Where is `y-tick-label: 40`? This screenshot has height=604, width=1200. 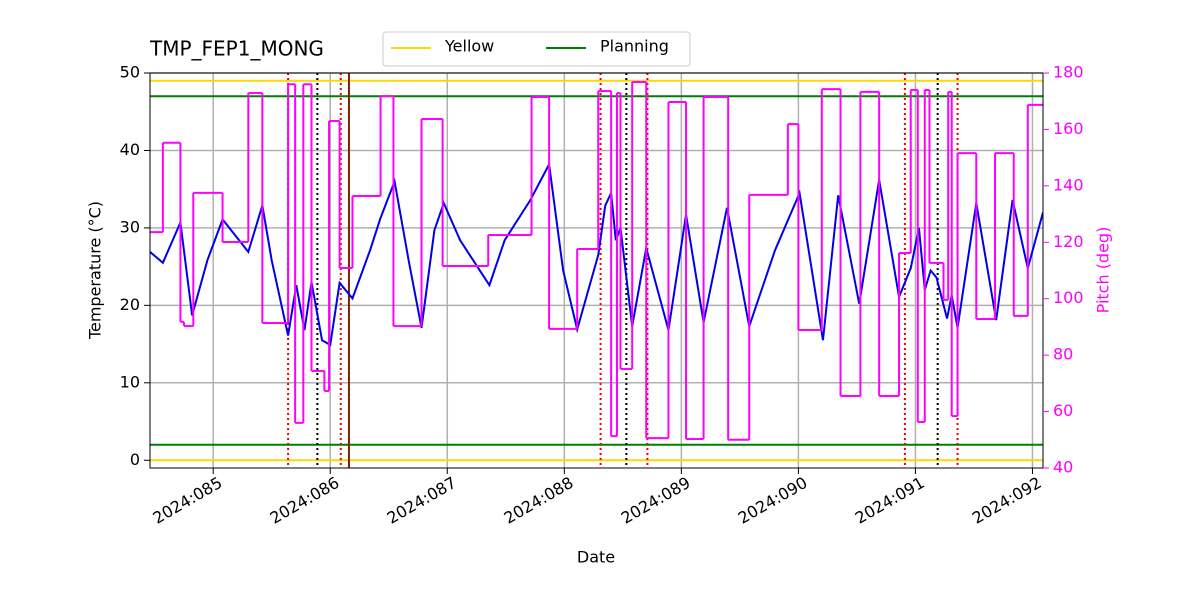 y-tick-label: 40 is located at coordinates (130, 149).